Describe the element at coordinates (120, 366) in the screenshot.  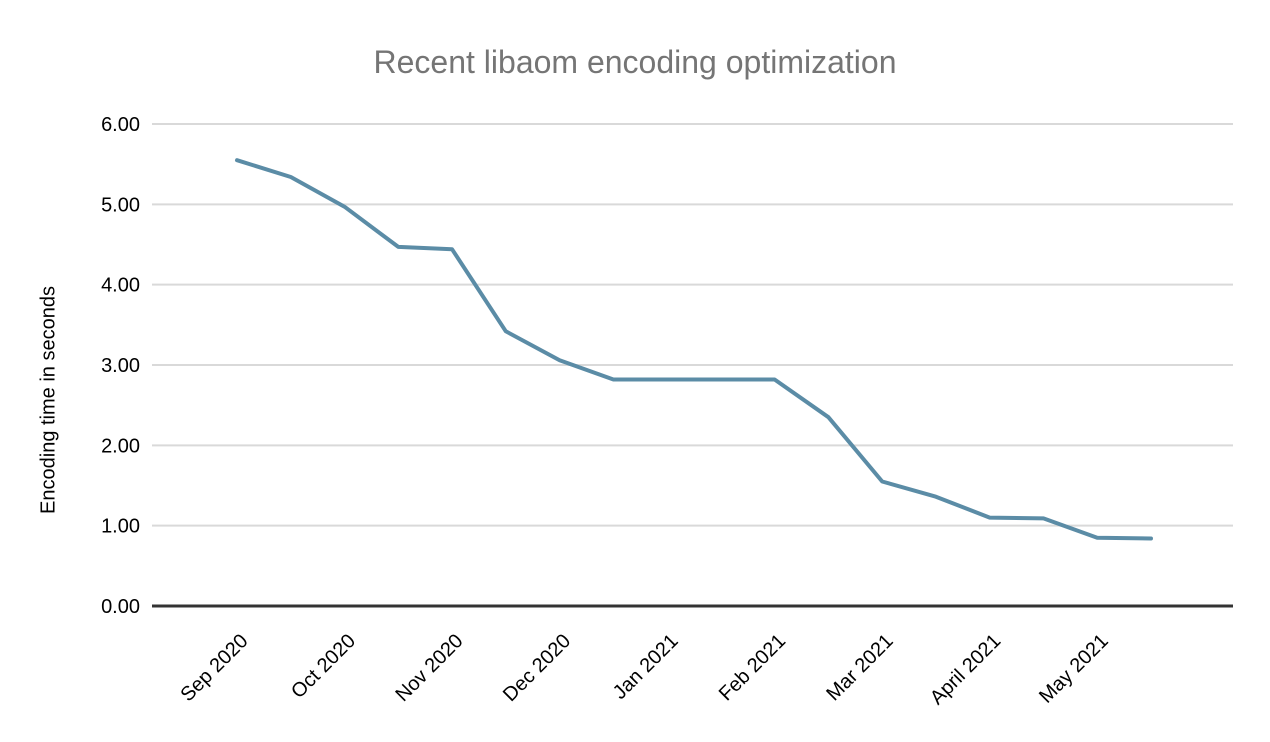
I see `y-tick-label: 3.00` at that location.